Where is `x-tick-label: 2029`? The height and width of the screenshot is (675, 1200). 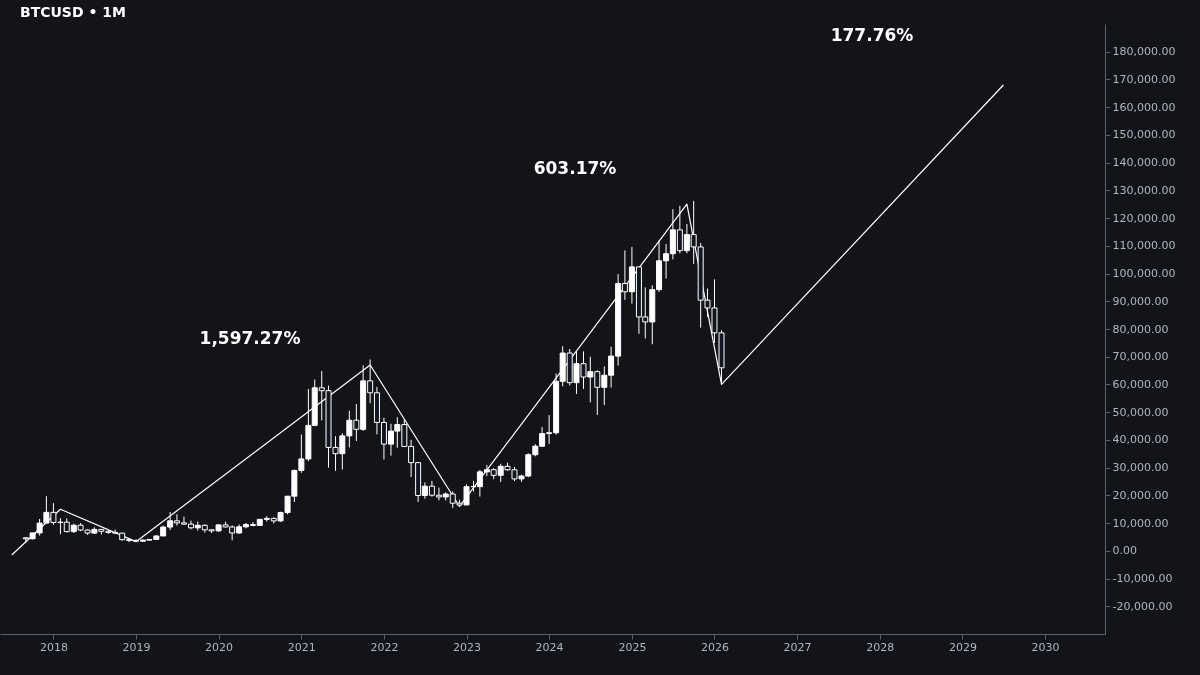
x-tick-label: 2029 is located at coordinates (962, 647).